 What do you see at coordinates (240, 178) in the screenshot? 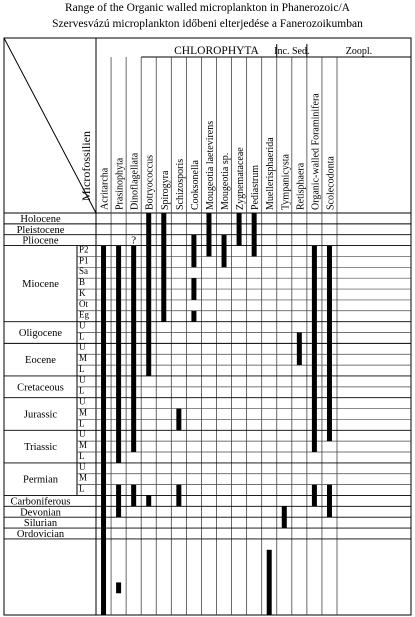
I see `taxon-label: Zygnemataceae` at bounding box center [240, 178].